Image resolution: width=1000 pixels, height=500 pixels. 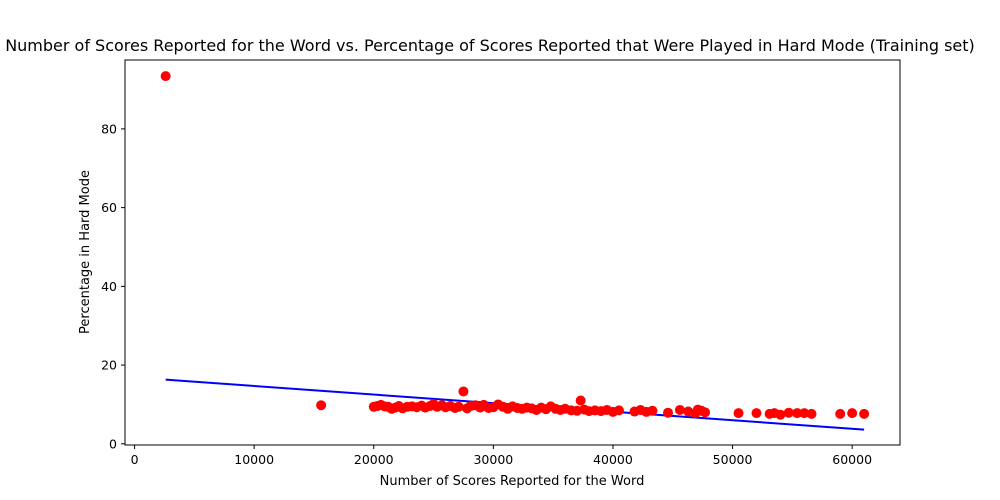 I want to click on x-tick-label: 50000, so click(x=733, y=459).